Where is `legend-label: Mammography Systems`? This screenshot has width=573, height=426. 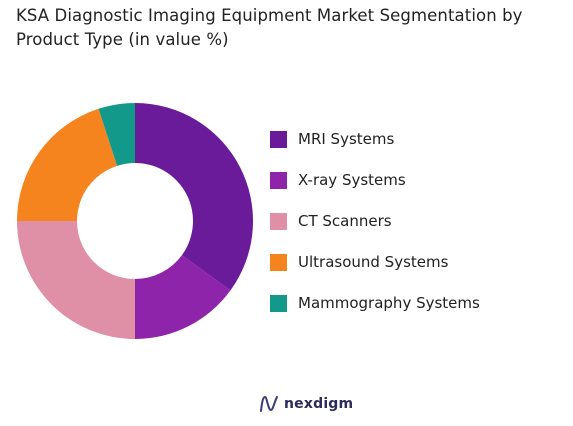 legend-label: Mammography Systems is located at coordinates (389, 303).